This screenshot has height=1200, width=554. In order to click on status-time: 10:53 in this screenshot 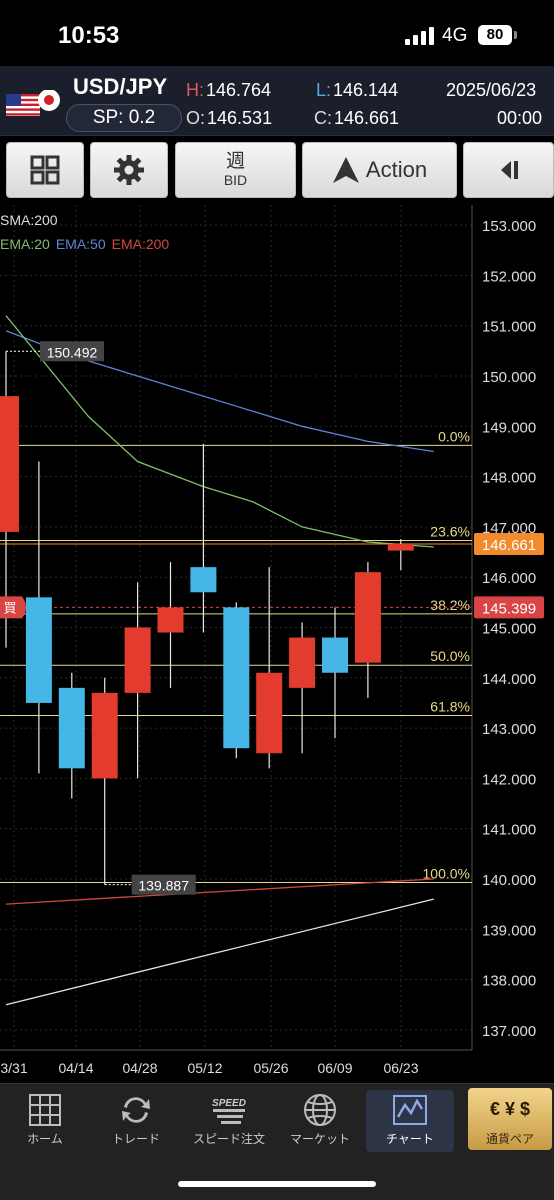, I will do `click(89, 35)`.